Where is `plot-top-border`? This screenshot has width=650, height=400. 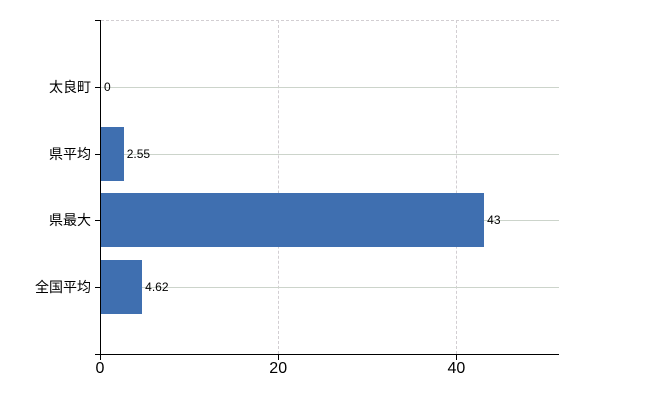 plot-top-border is located at coordinates (330, 20).